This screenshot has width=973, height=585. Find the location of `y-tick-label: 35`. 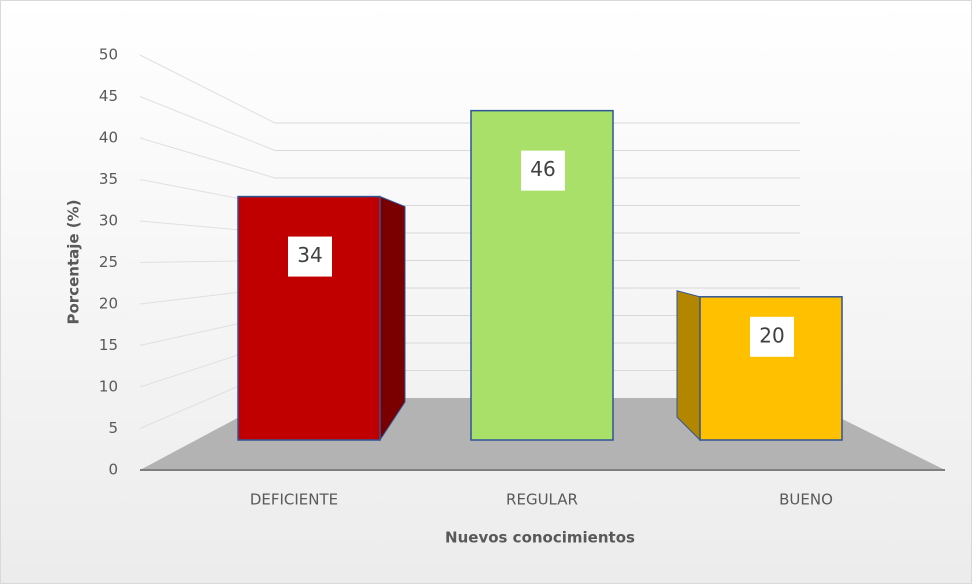

y-tick-label: 35 is located at coordinates (108, 179).